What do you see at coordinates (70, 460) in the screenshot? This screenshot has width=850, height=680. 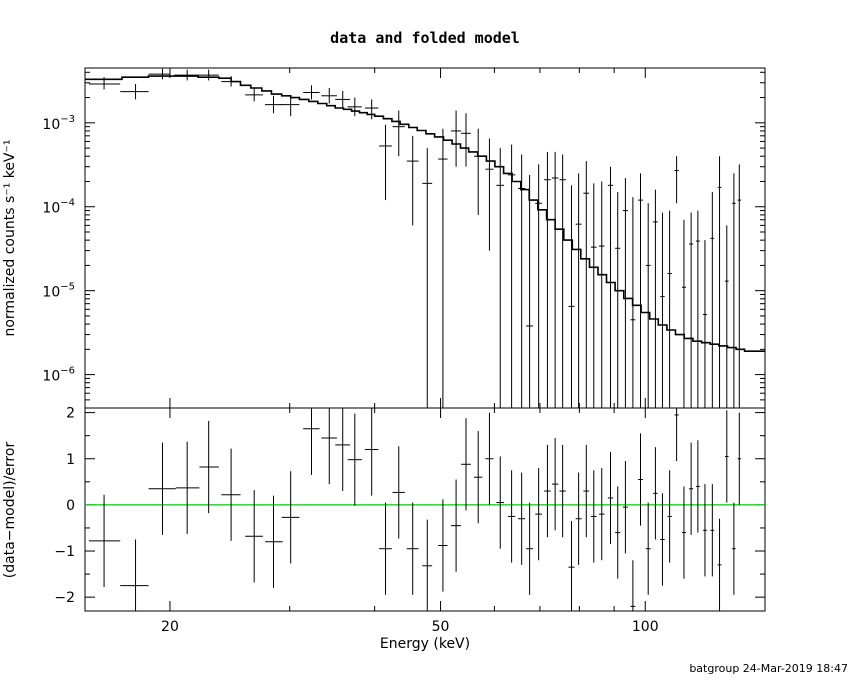 I see `y-tick-label: 1` at bounding box center [70, 460].